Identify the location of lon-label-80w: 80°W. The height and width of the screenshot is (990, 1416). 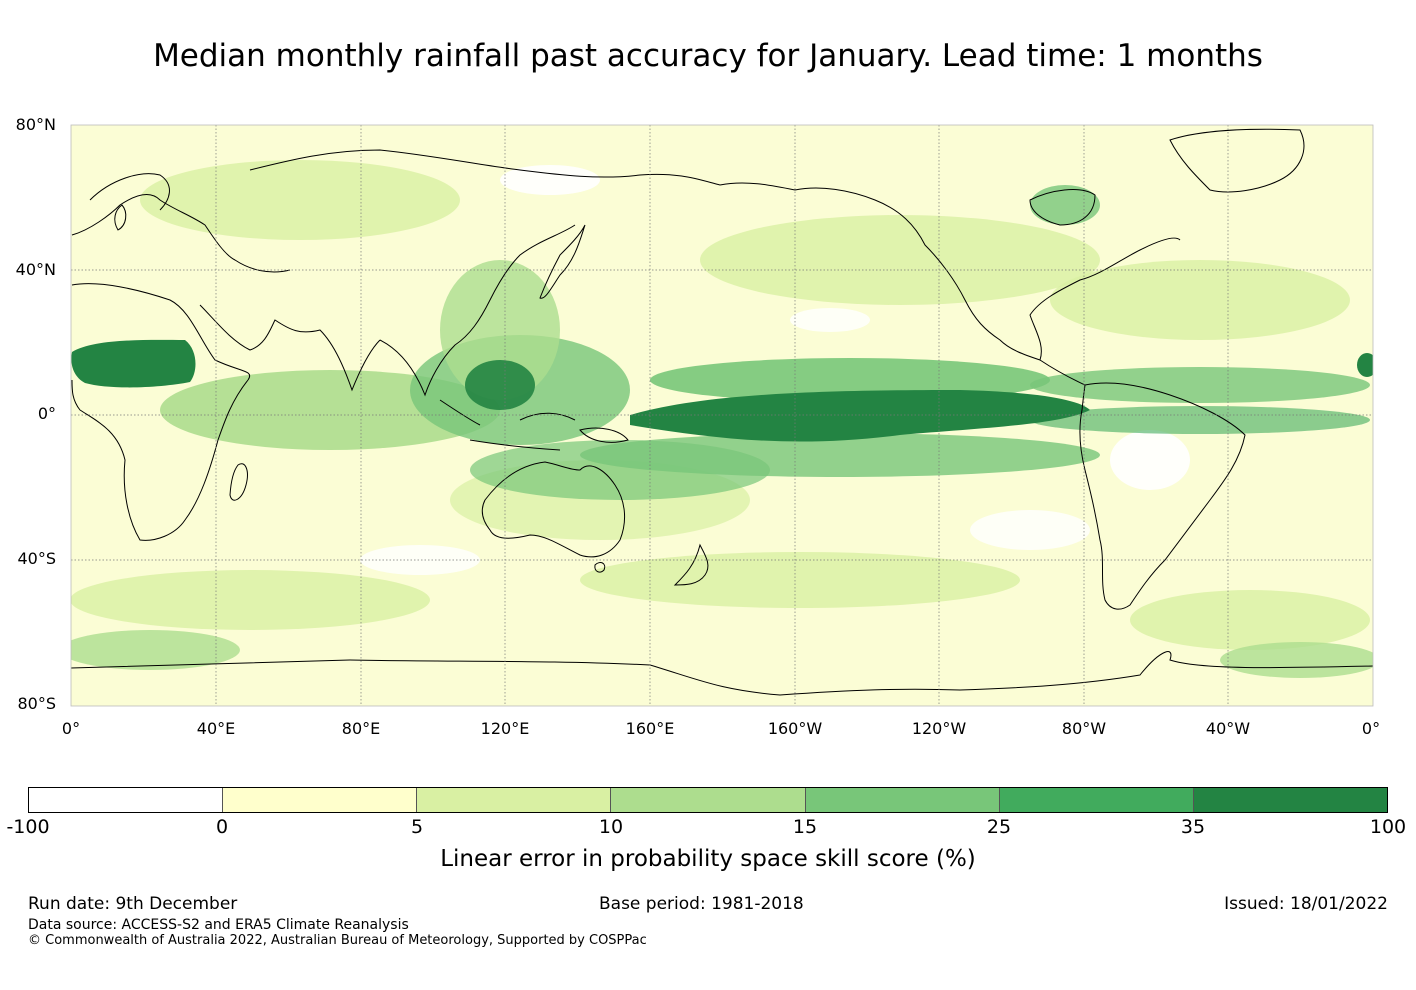
(1084, 728).